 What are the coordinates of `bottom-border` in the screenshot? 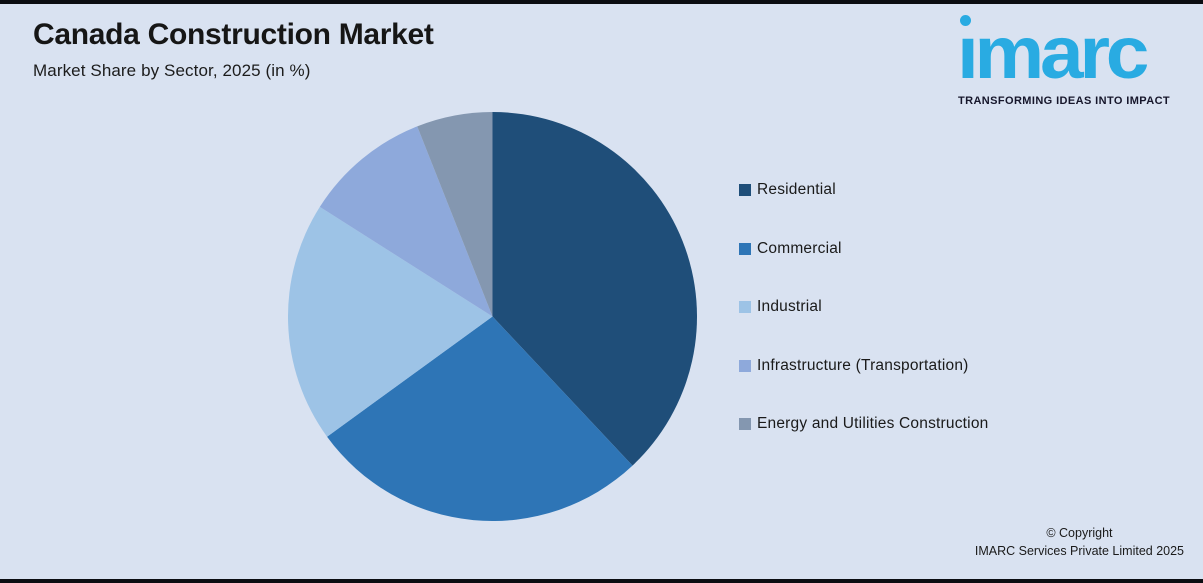 It's located at (601, 581).